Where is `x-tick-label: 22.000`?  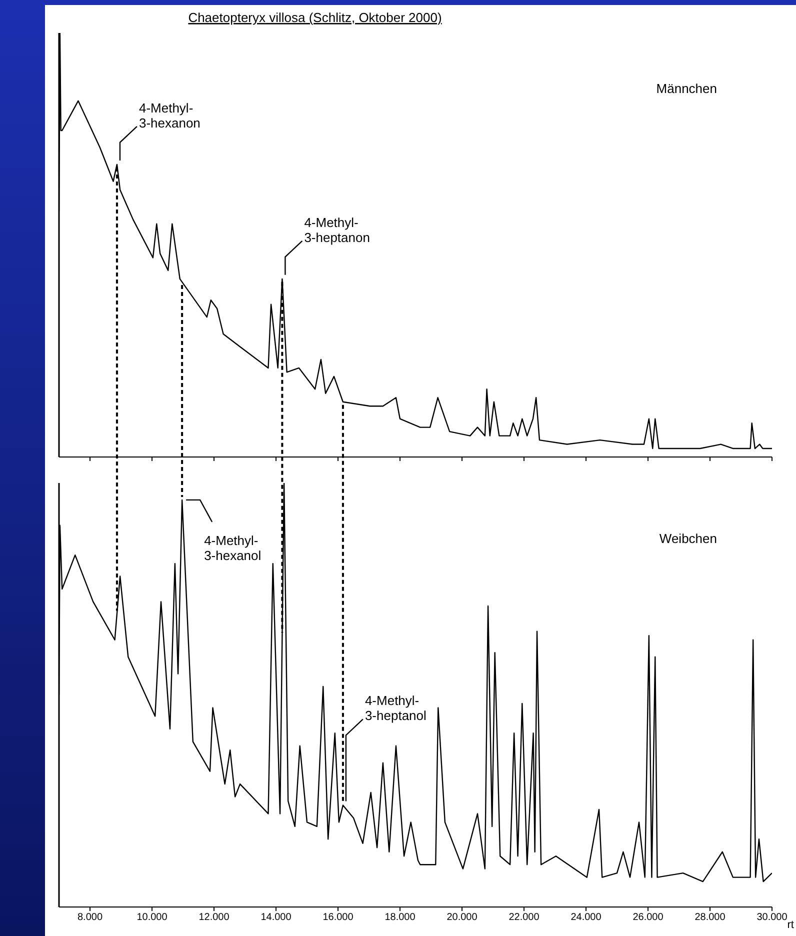
x-tick-label: 22.000 is located at coordinates (524, 918).